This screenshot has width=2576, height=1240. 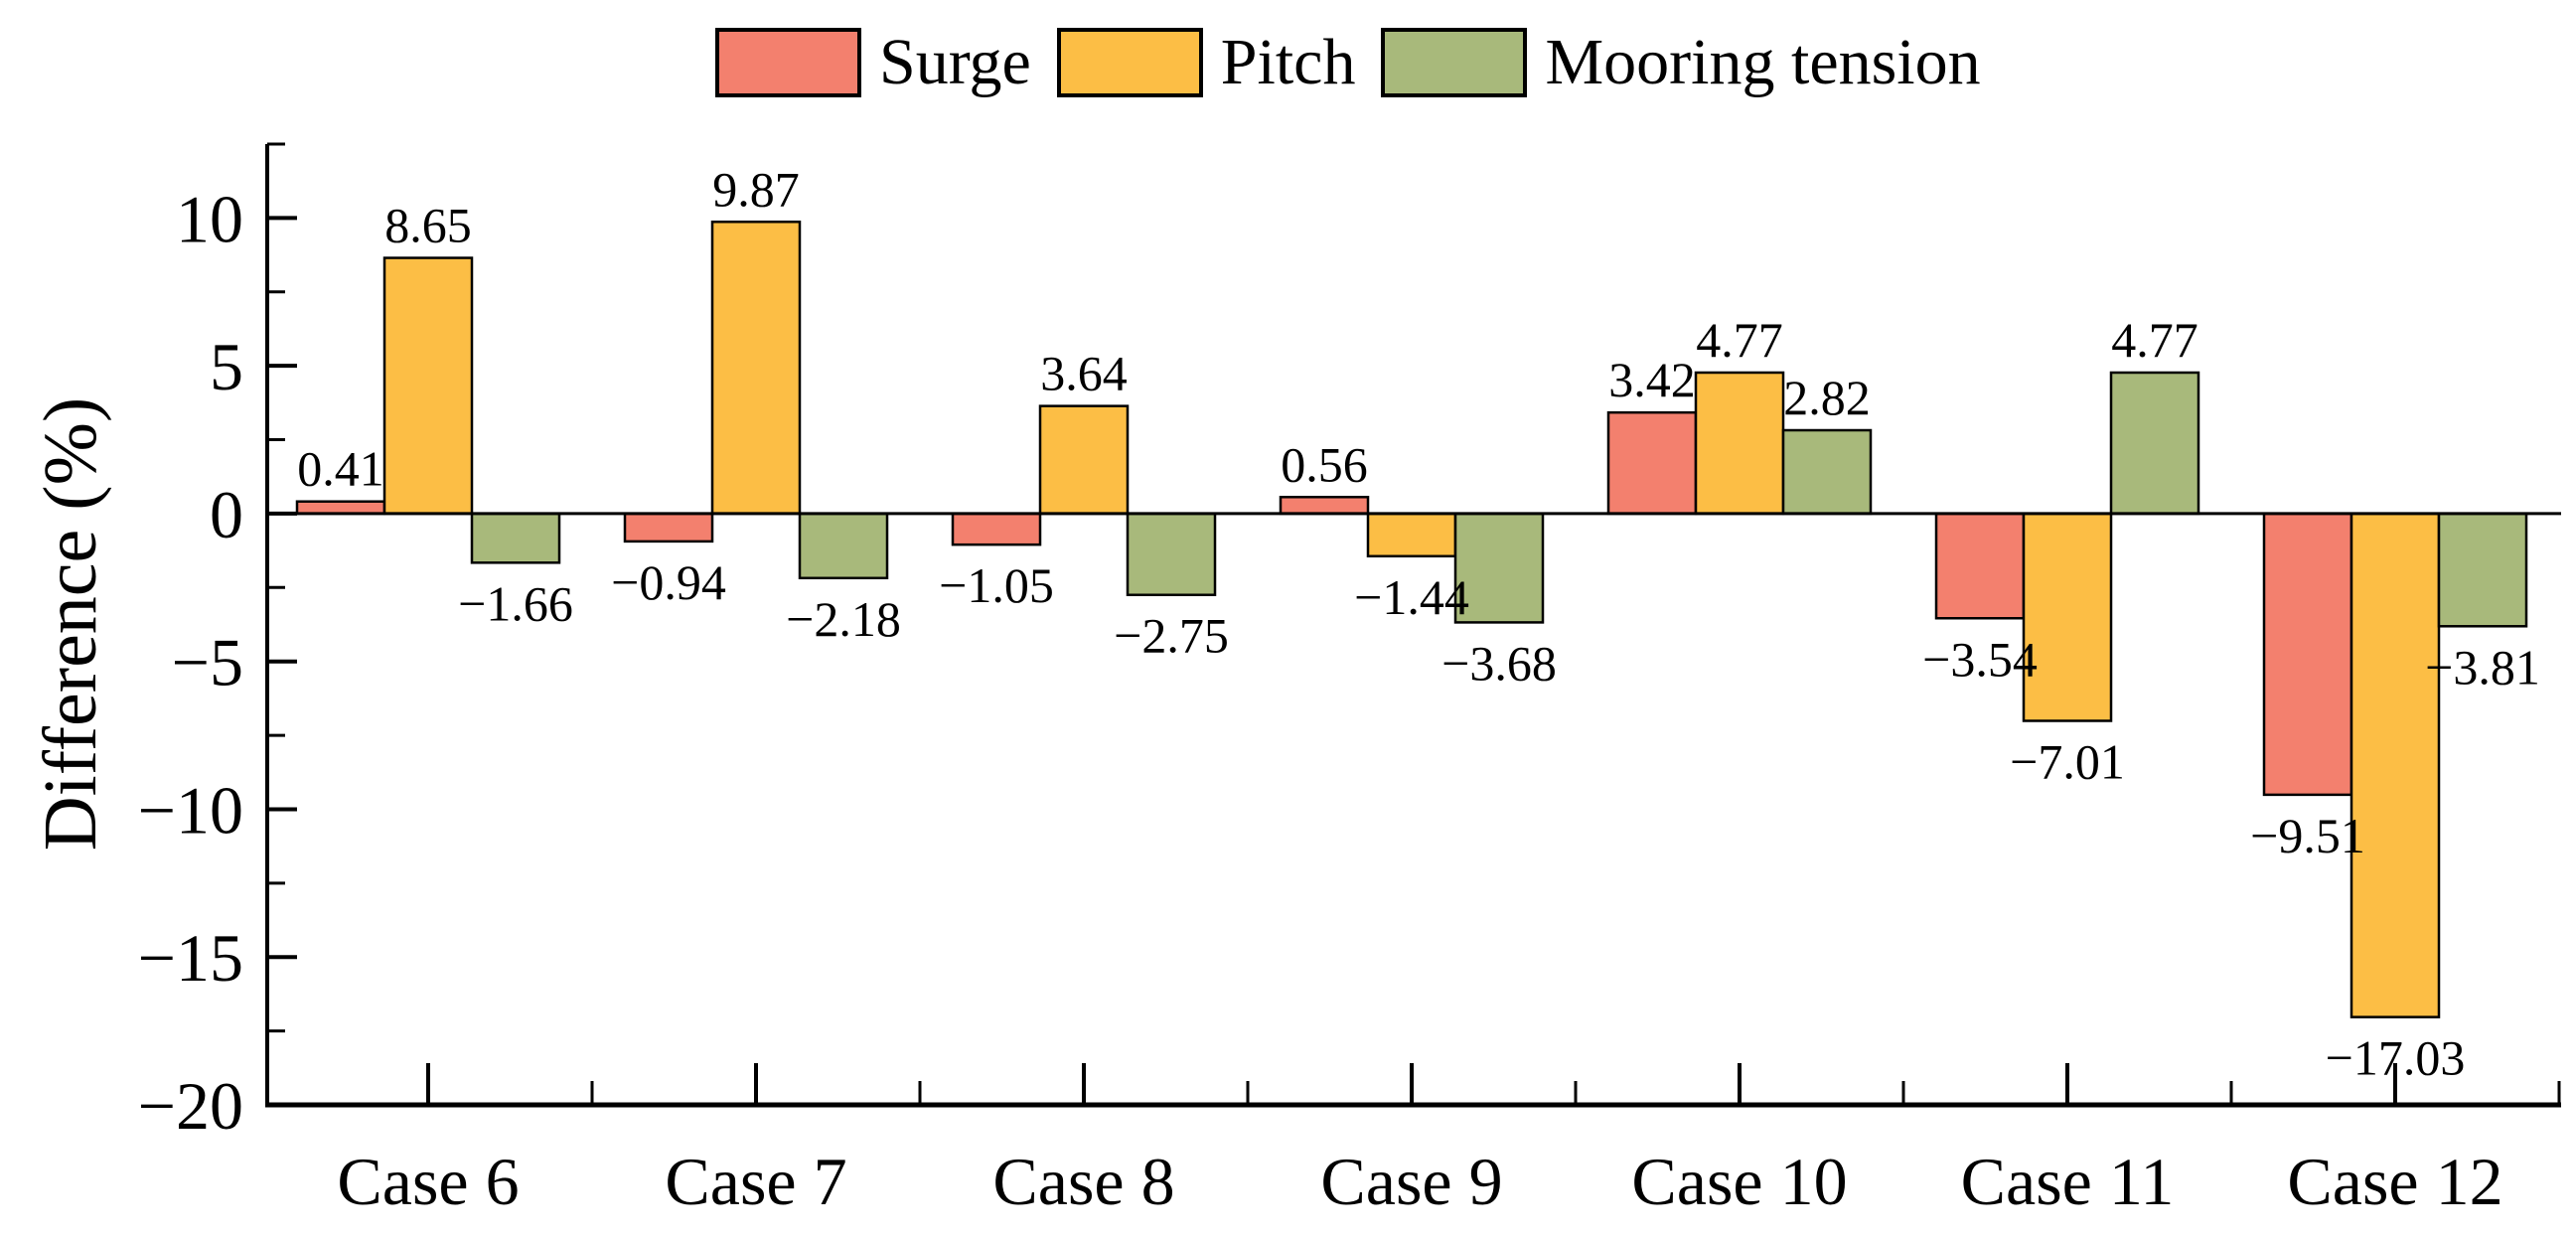 What do you see at coordinates (515, 603) in the screenshot?
I see `value-label: −1.66` at bounding box center [515, 603].